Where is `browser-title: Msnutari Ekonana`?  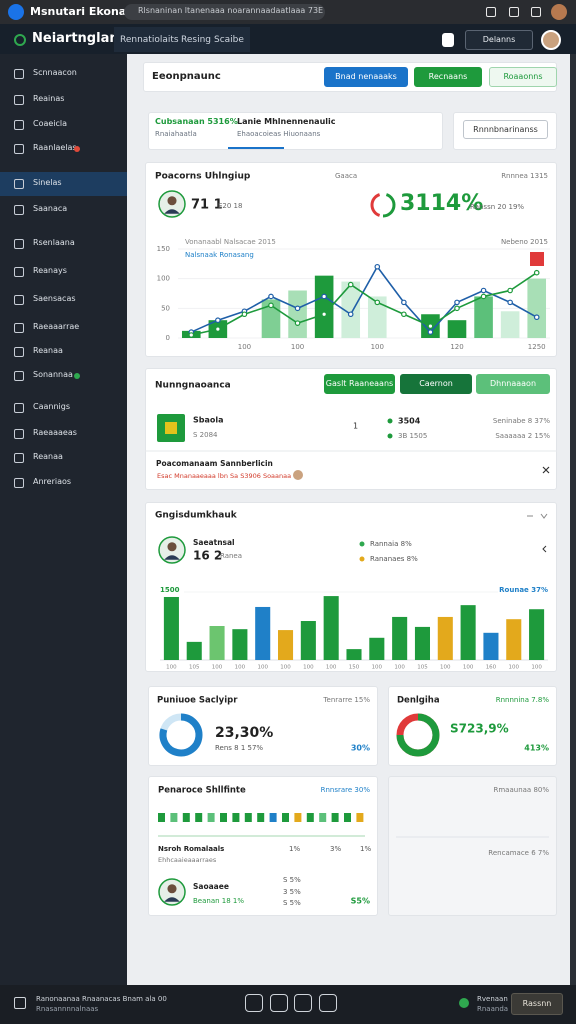
browser-title: Msnutari Ekonana is located at coordinates (86, 11).